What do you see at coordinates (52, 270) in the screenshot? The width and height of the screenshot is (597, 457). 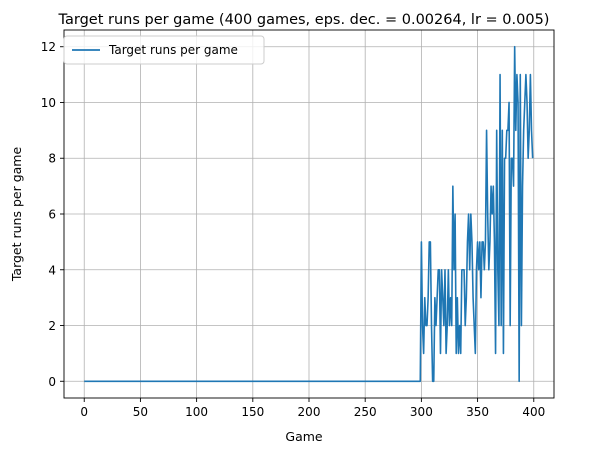 I see `y-tick-label: 4` at bounding box center [52, 270].